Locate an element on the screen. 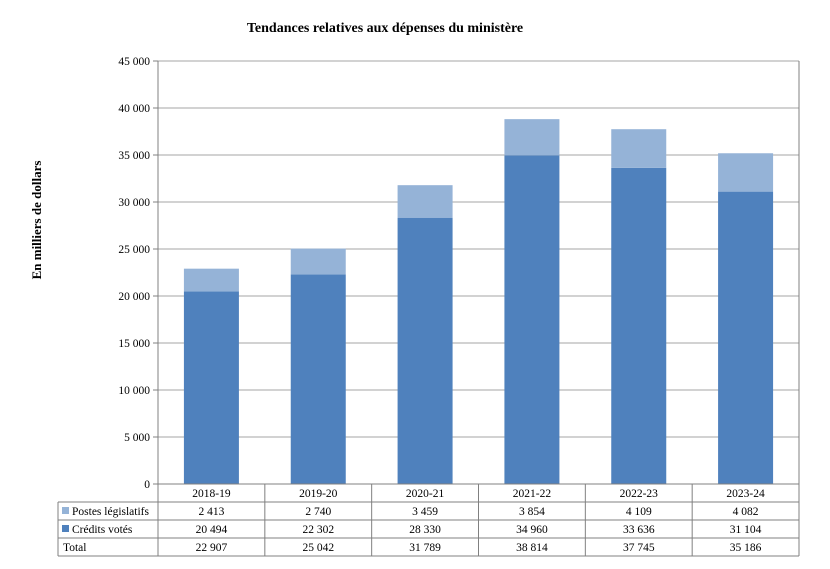 The width and height of the screenshot is (830, 569). y-tick-label: 45 000 is located at coordinates (134, 62).